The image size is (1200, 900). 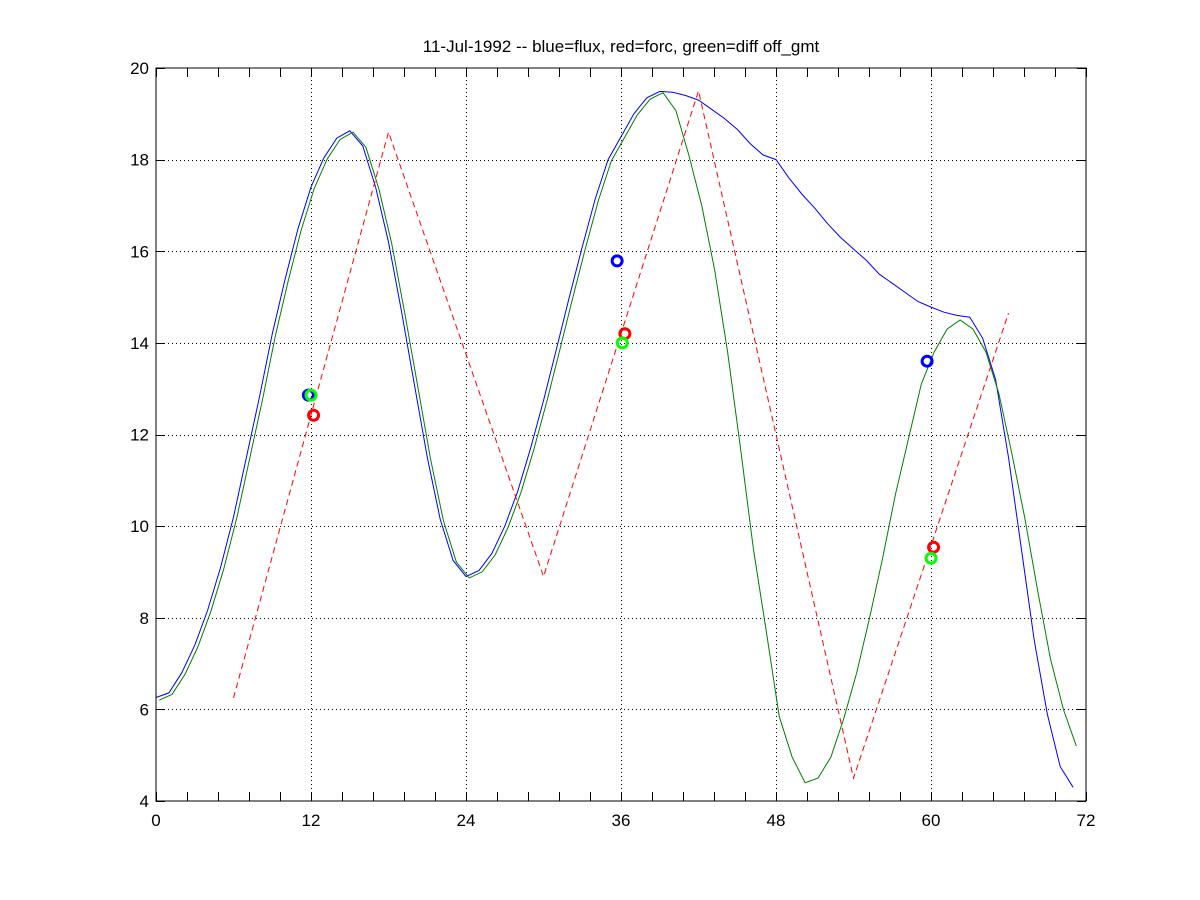 I want to click on y-tick-label: 14, so click(x=139, y=343).